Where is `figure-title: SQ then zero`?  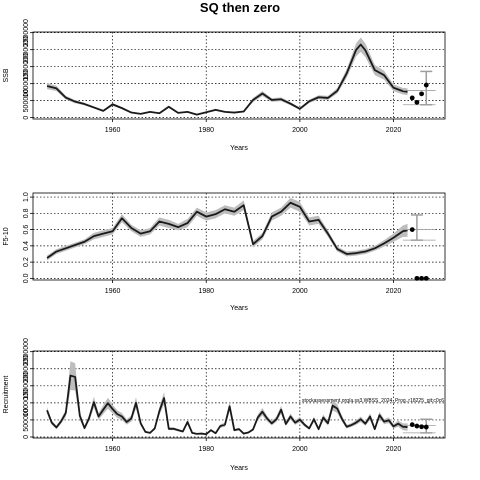
figure-title: SQ then zero is located at coordinates (240, 7).